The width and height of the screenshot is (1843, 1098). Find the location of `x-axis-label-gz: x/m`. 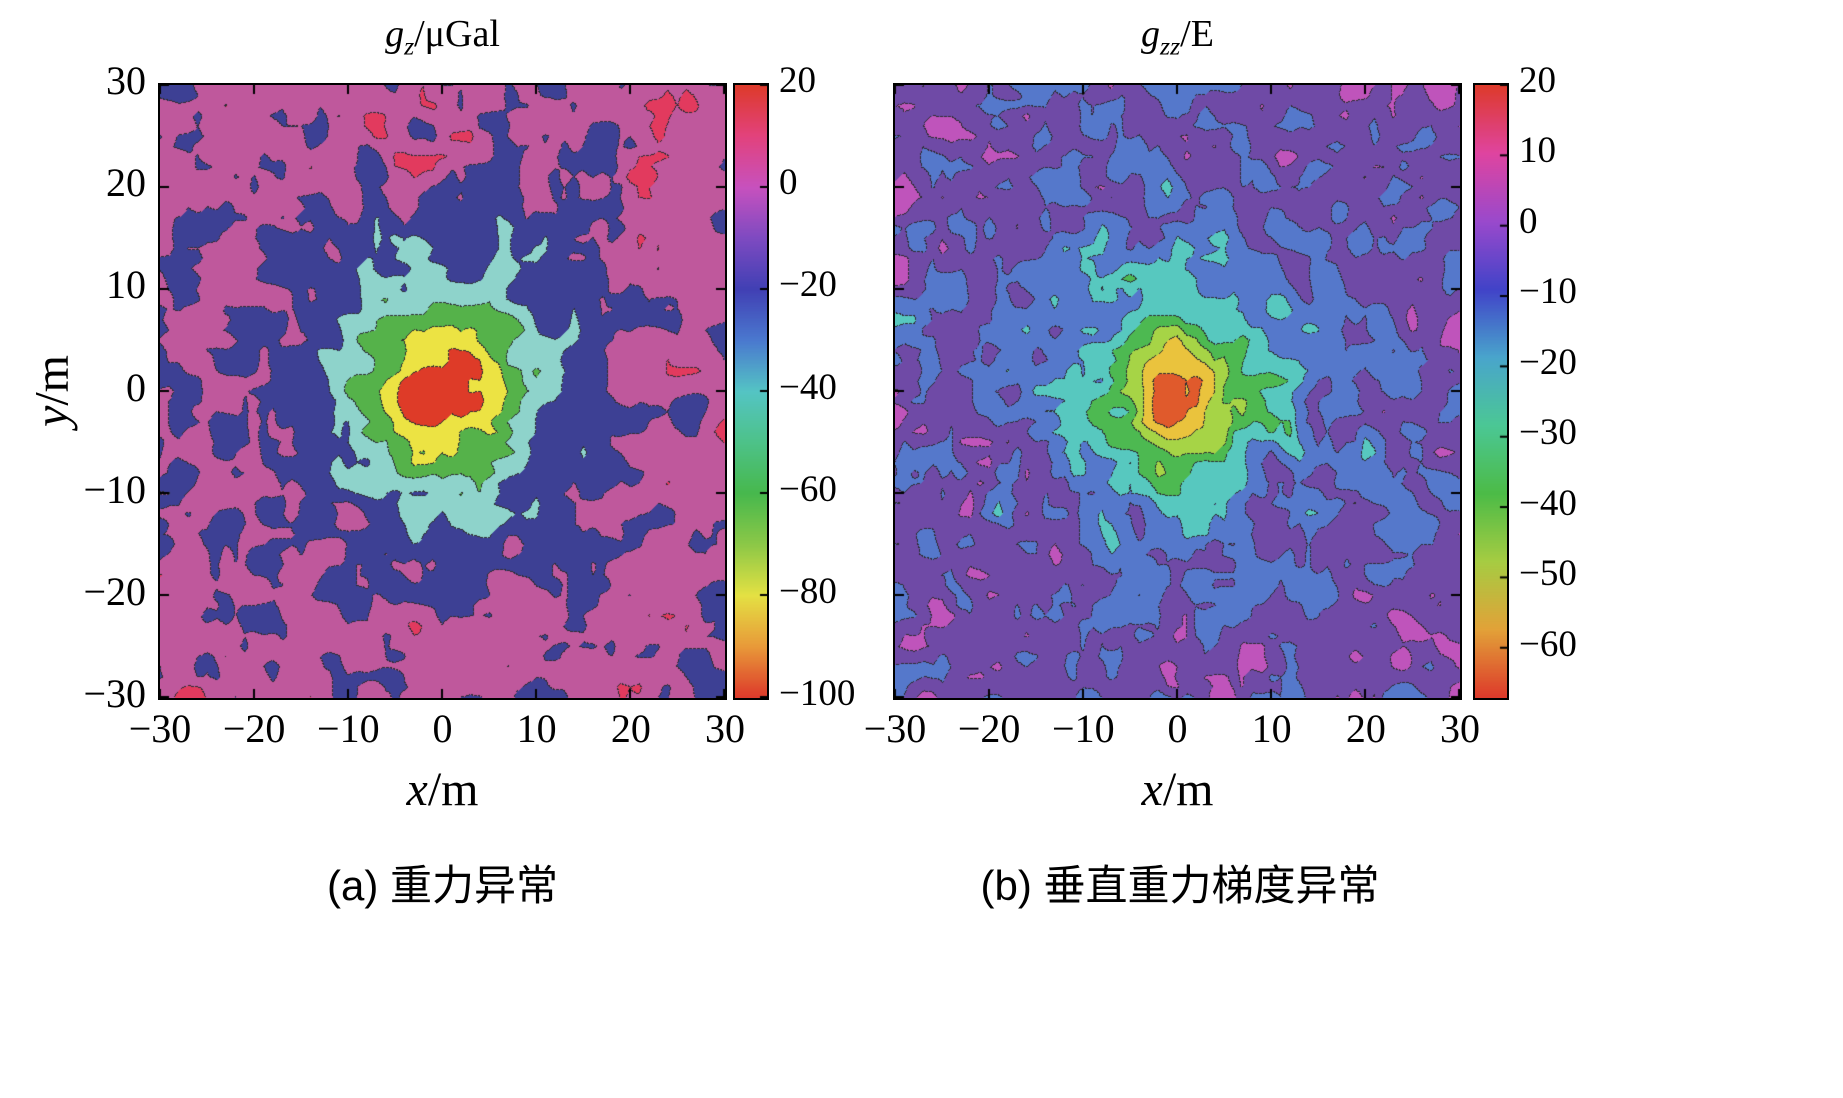

x-axis-label-gz: x/m is located at coordinates (442, 789).